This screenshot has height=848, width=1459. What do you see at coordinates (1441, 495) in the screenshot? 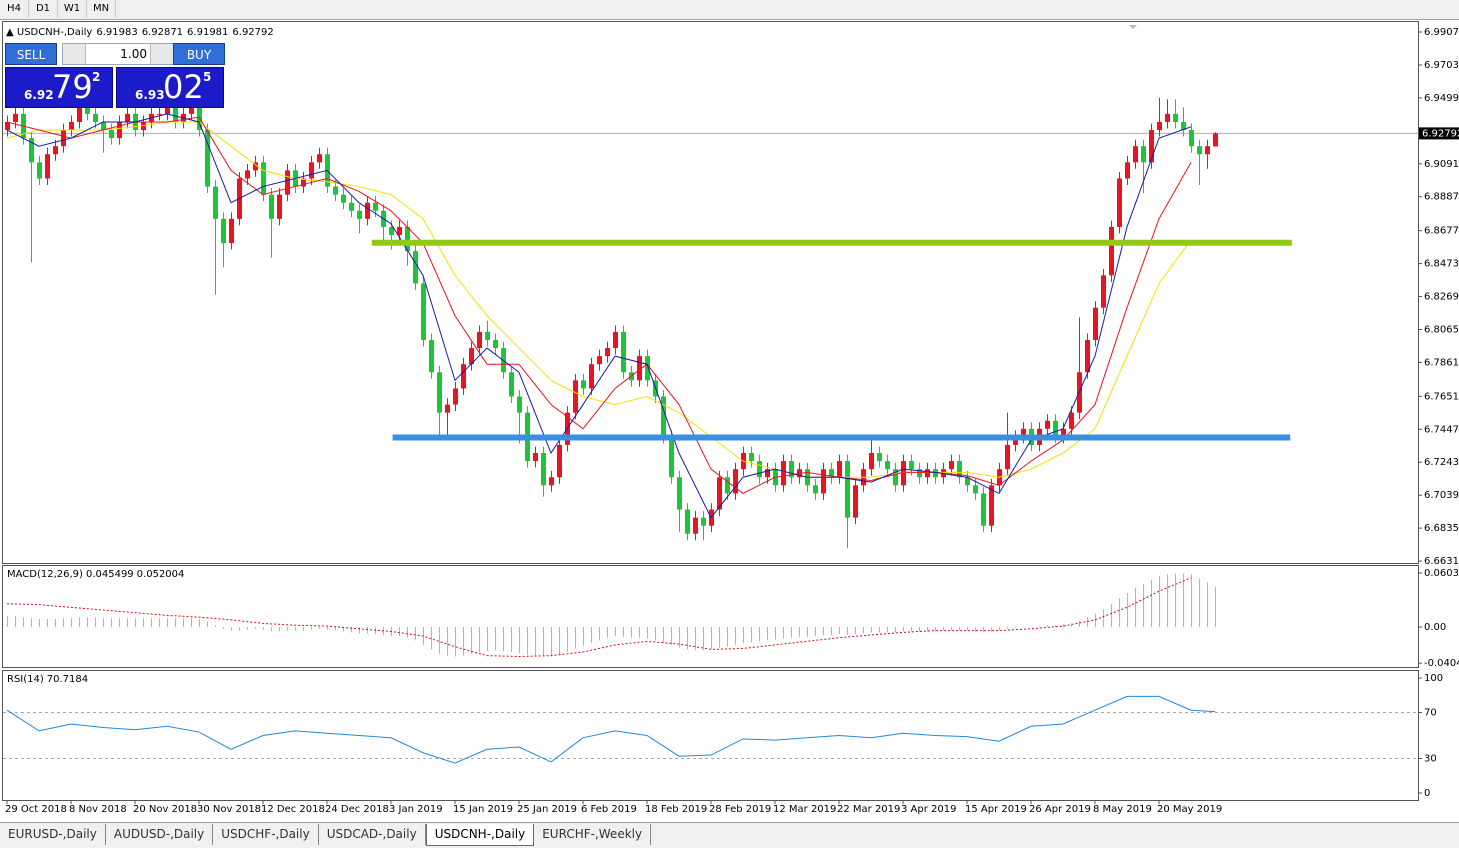
I see `y-tick-label: 6.70390` at bounding box center [1441, 495].